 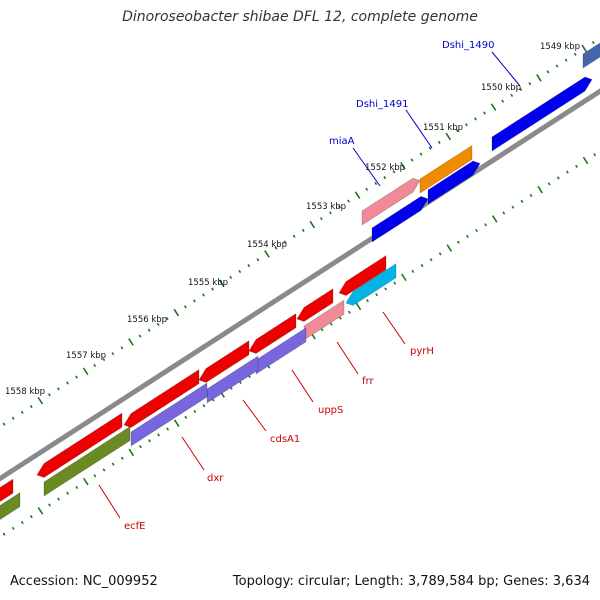 What do you see at coordinates (272, 333) in the screenshot?
I see `gene-uppS-arrow` at bounding box center [272, 333].